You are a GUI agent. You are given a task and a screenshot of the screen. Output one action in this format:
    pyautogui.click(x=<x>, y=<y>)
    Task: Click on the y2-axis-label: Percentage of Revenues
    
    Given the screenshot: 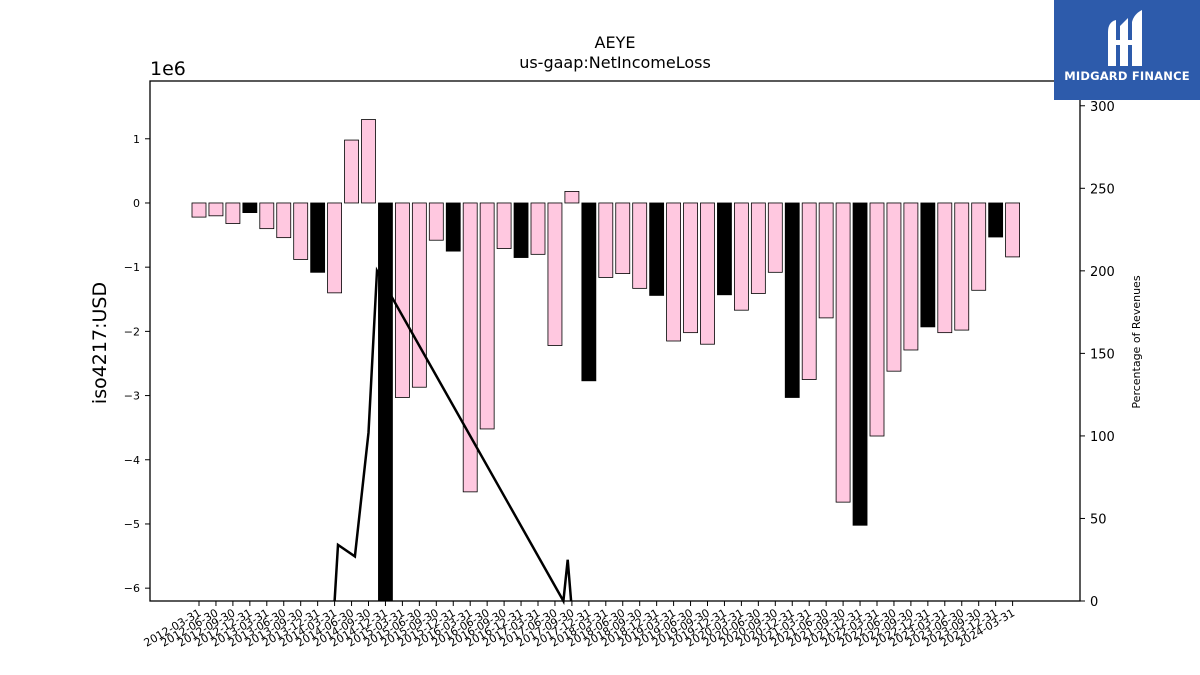 What is the action you would take?
    pyautogui.click(x=1136, y=341)
    